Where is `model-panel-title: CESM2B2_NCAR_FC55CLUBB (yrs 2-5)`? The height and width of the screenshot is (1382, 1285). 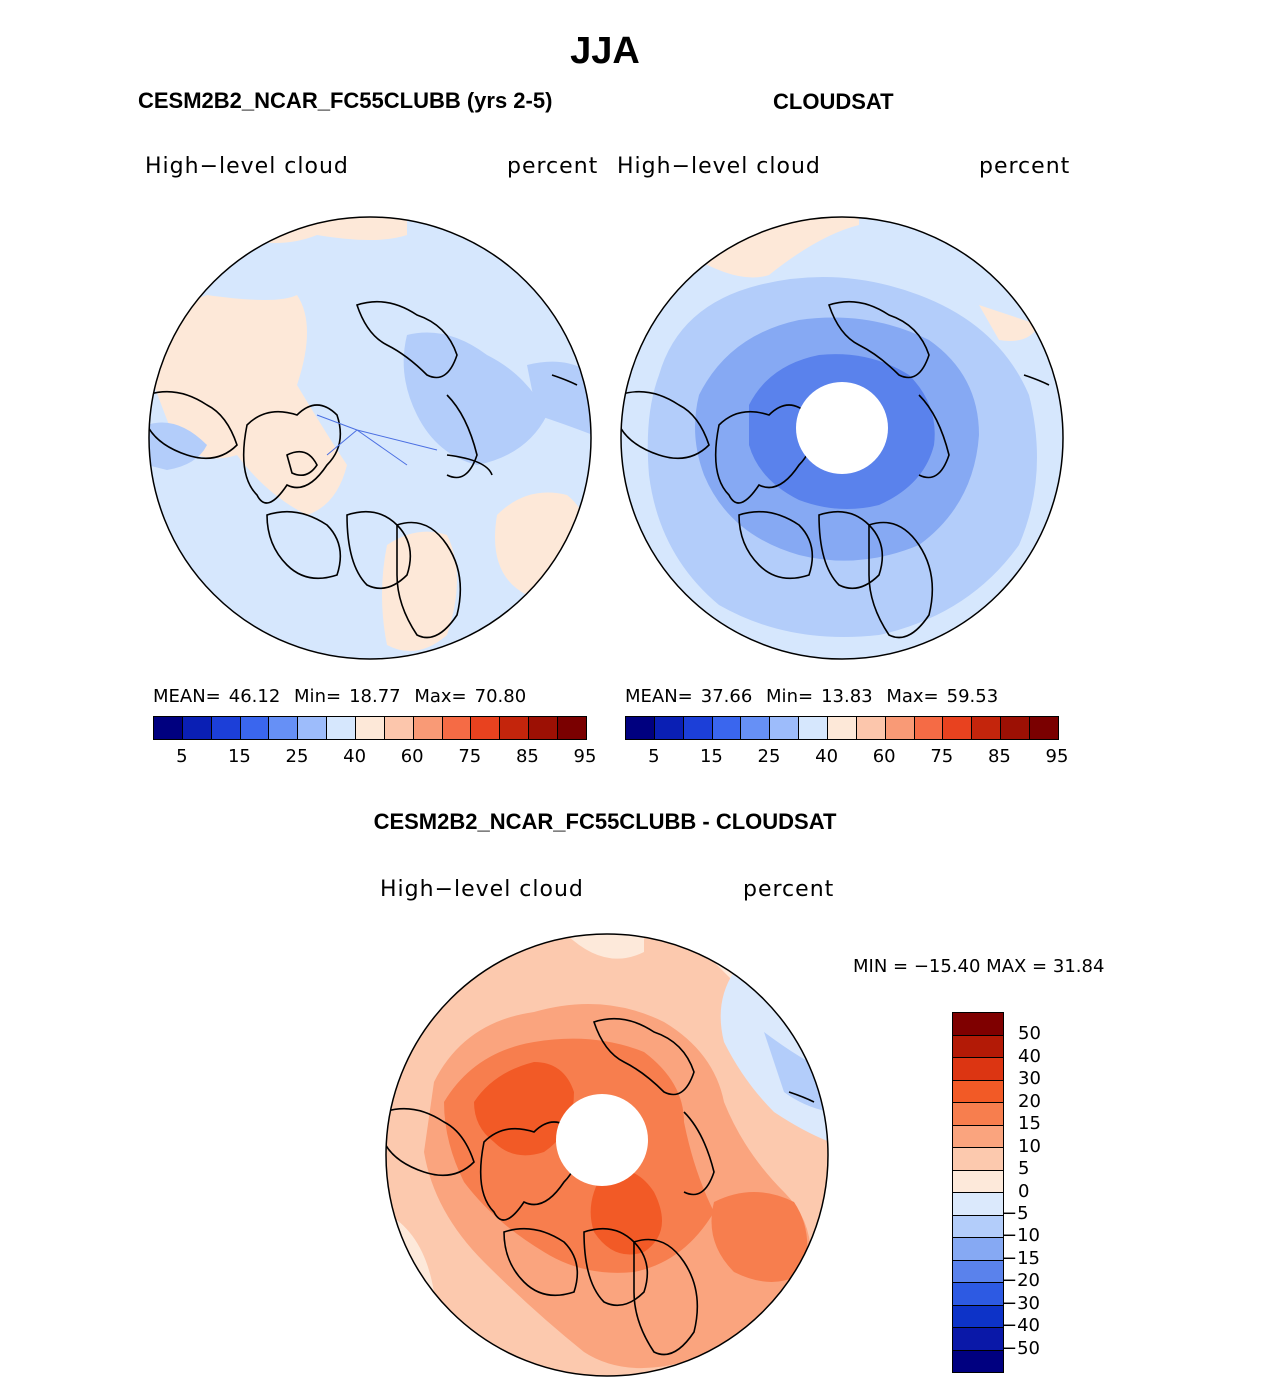
model-panel-title: CESM2B2_NCAR_FC55CLUBB (yrs 2-5) is located at coordinates (345, 100).